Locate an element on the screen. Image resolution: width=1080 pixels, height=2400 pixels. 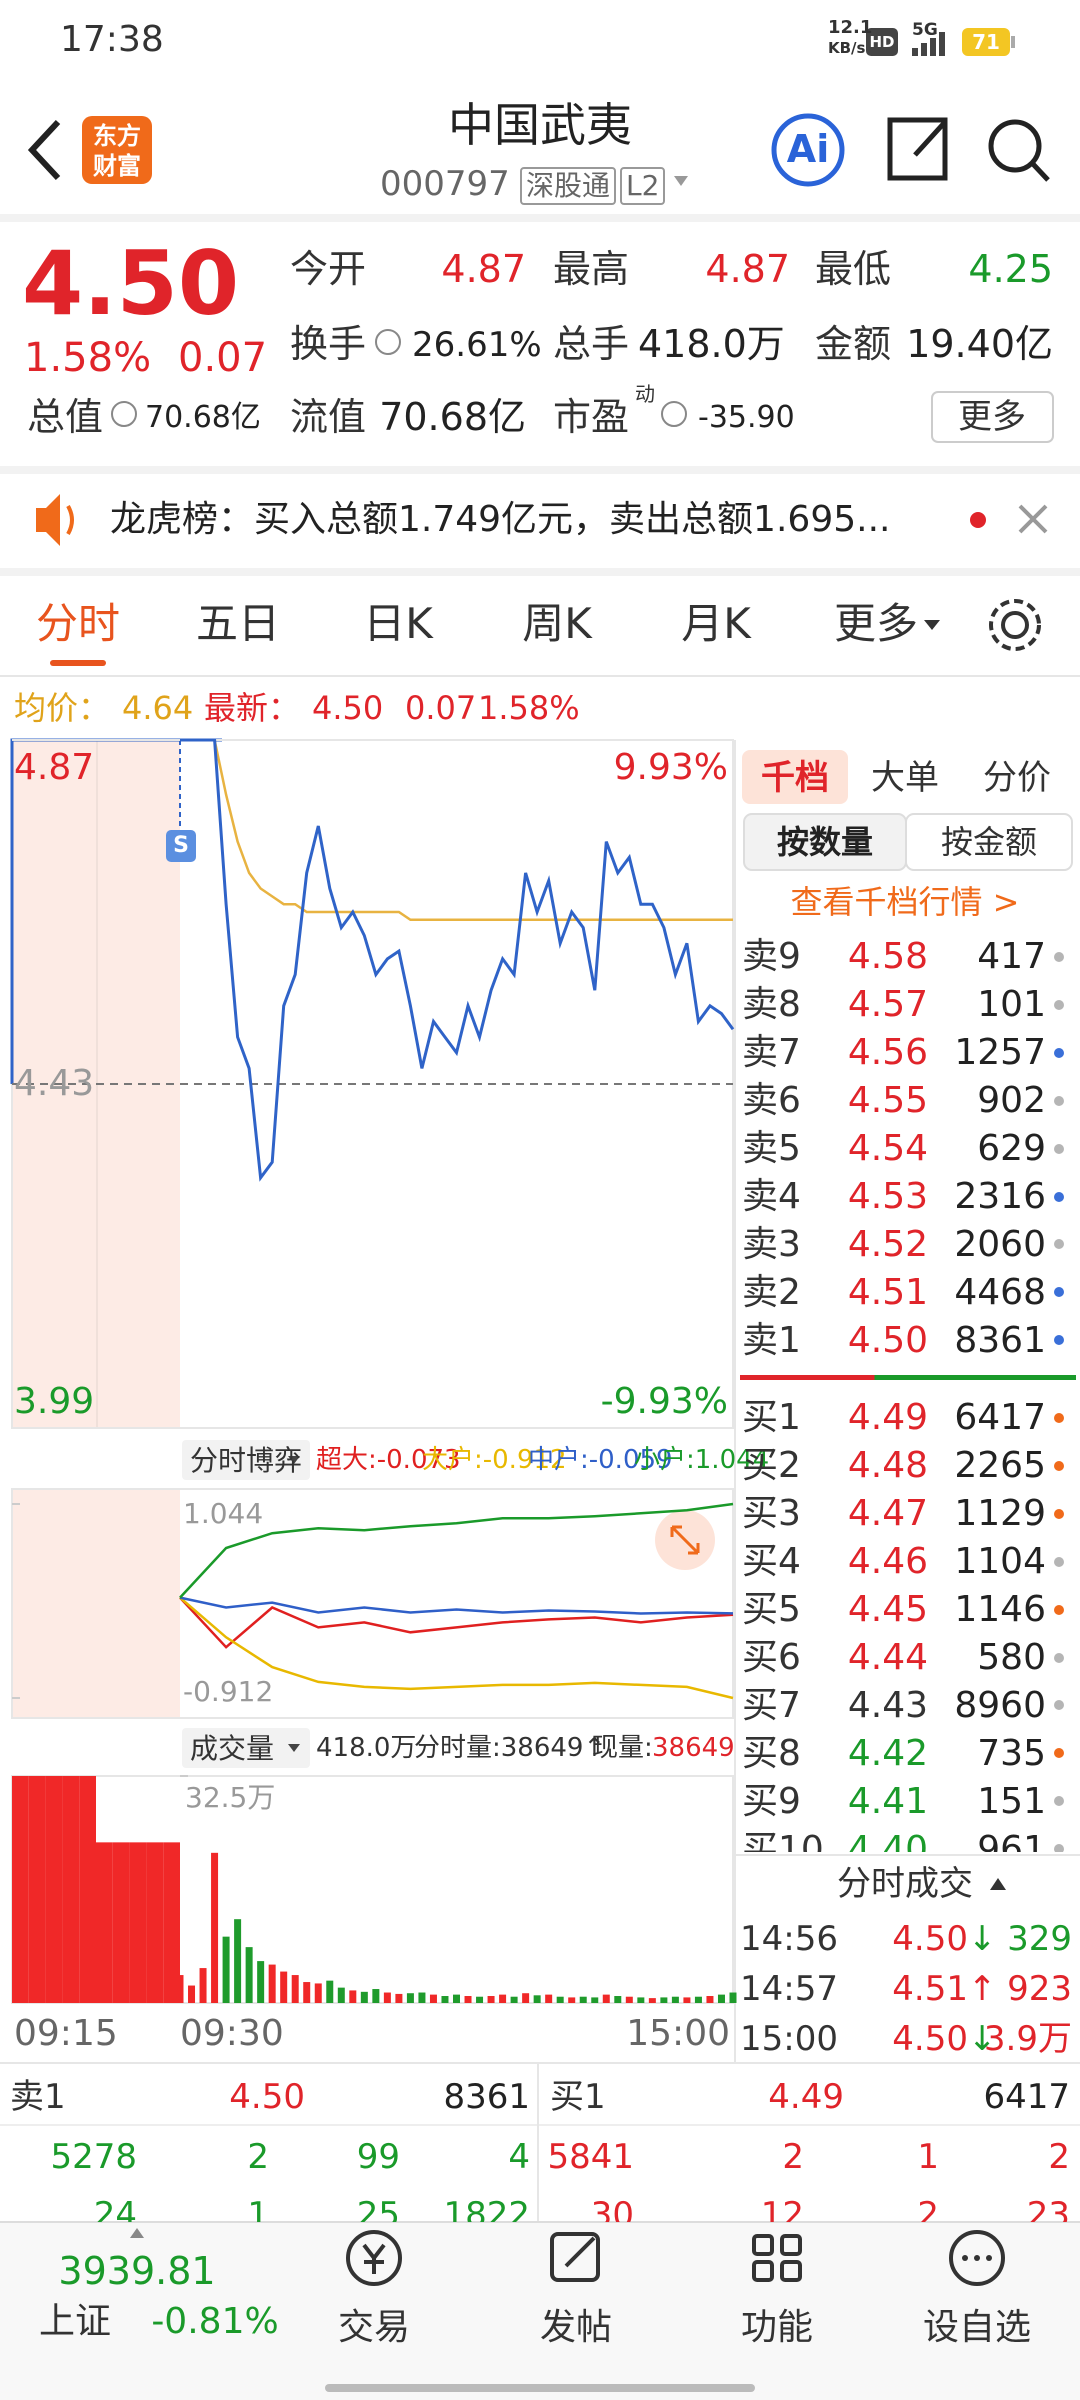
flow-selector is located at coordinates (246, 1460).